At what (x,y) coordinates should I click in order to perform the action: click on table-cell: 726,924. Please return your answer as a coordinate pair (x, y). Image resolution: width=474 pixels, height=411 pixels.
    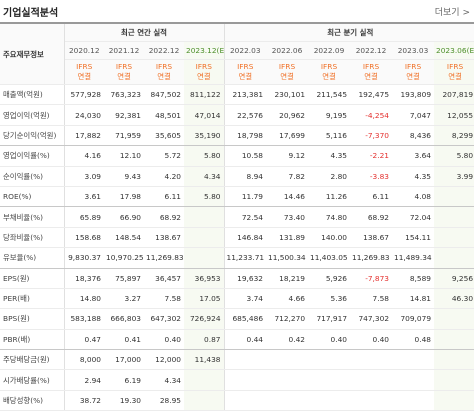
    Looking at the image, I should click on (204, 319).